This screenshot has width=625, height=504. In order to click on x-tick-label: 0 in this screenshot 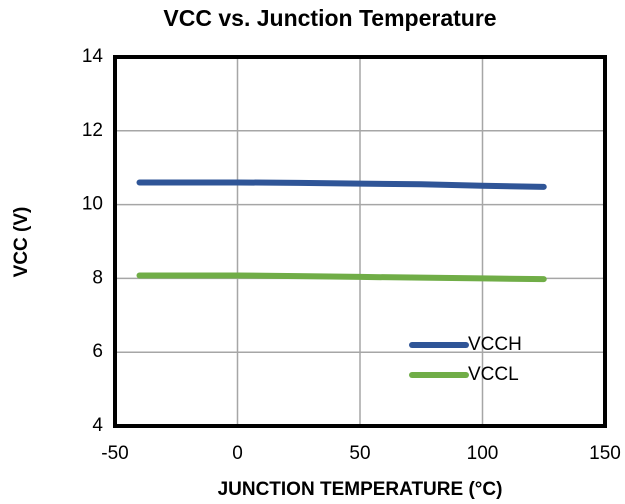, I will do `click(237, 453)`.